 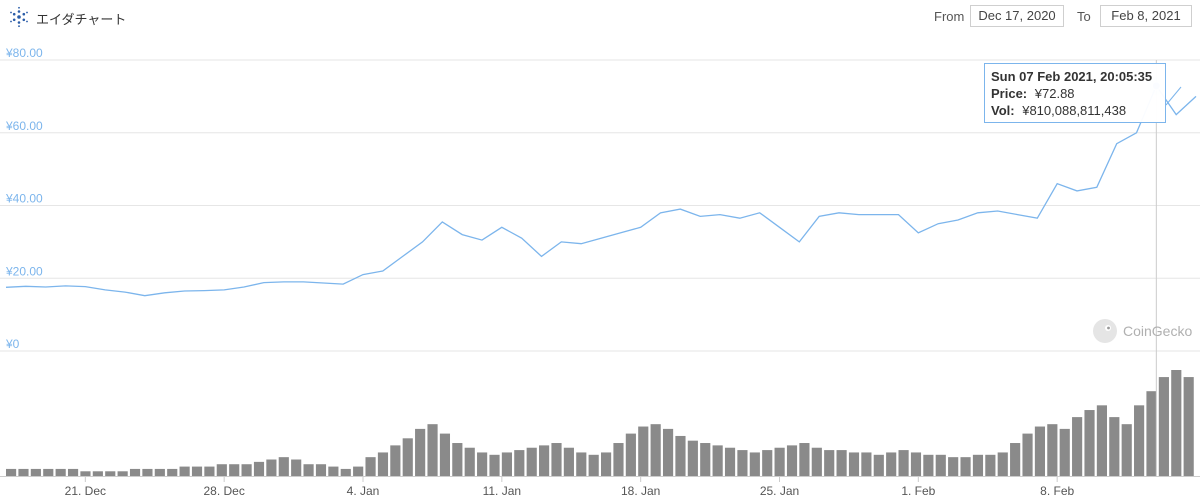 I want to click on tooltip-vol-value: ¥810,088,811,438, so click(x=1073, y=110).